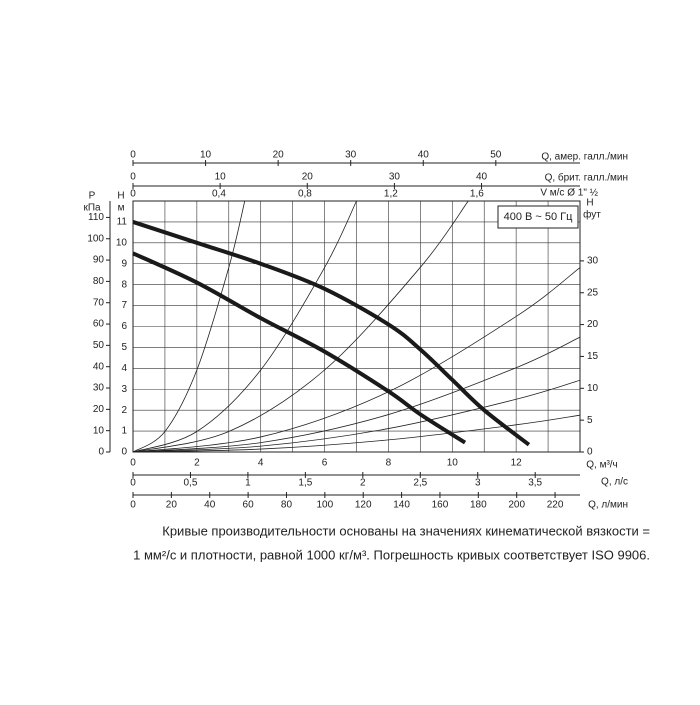 This screenshot has width=700, height=705. Describe the element at coordinates (261, 463) in the screenshot. I see `x-tick-label: 4` at that location.